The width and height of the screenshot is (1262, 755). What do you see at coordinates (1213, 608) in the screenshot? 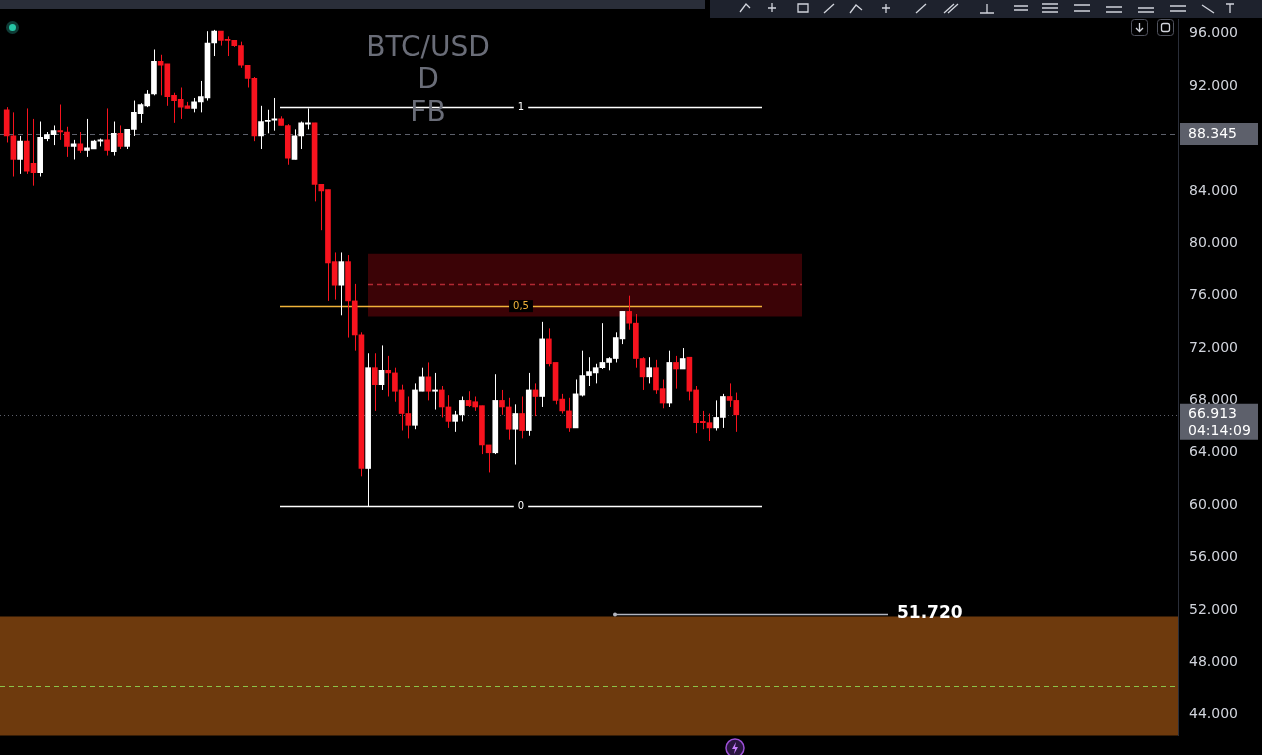
I see `y-tick-label: 52.000` at bounding box center [1213, 608].